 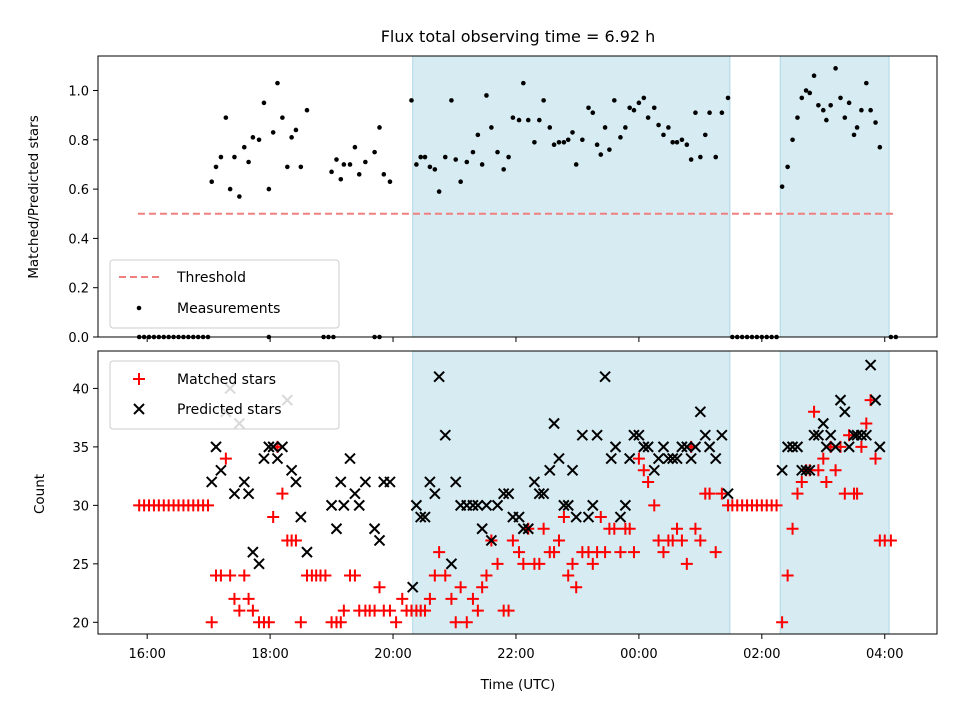 What do you see at coordinates (518, 685) in the screenshot?
I see `x-axis-label: Time (UTC)` at bounding box center [518, 685].